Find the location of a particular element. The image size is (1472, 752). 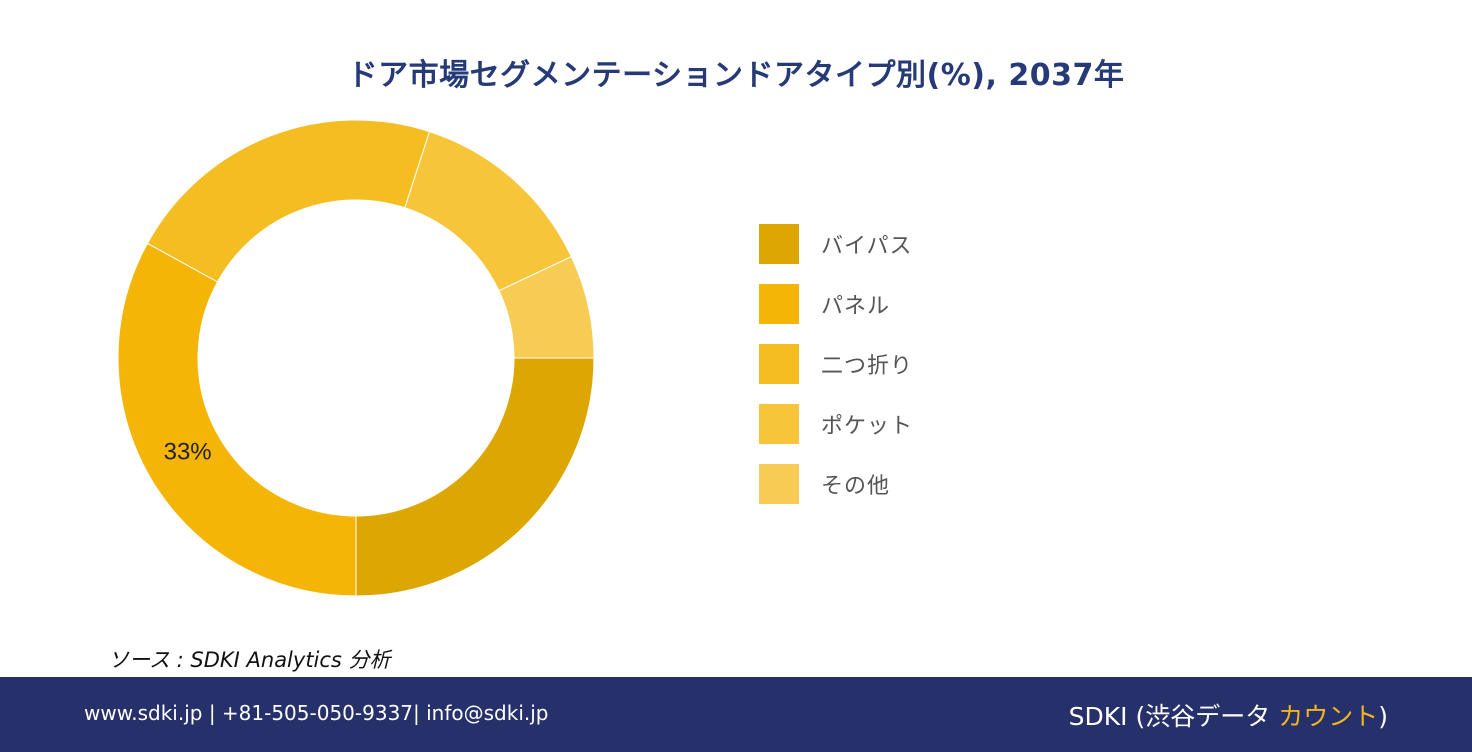

legend-item: ポケット is located at coordinates (836, 424).